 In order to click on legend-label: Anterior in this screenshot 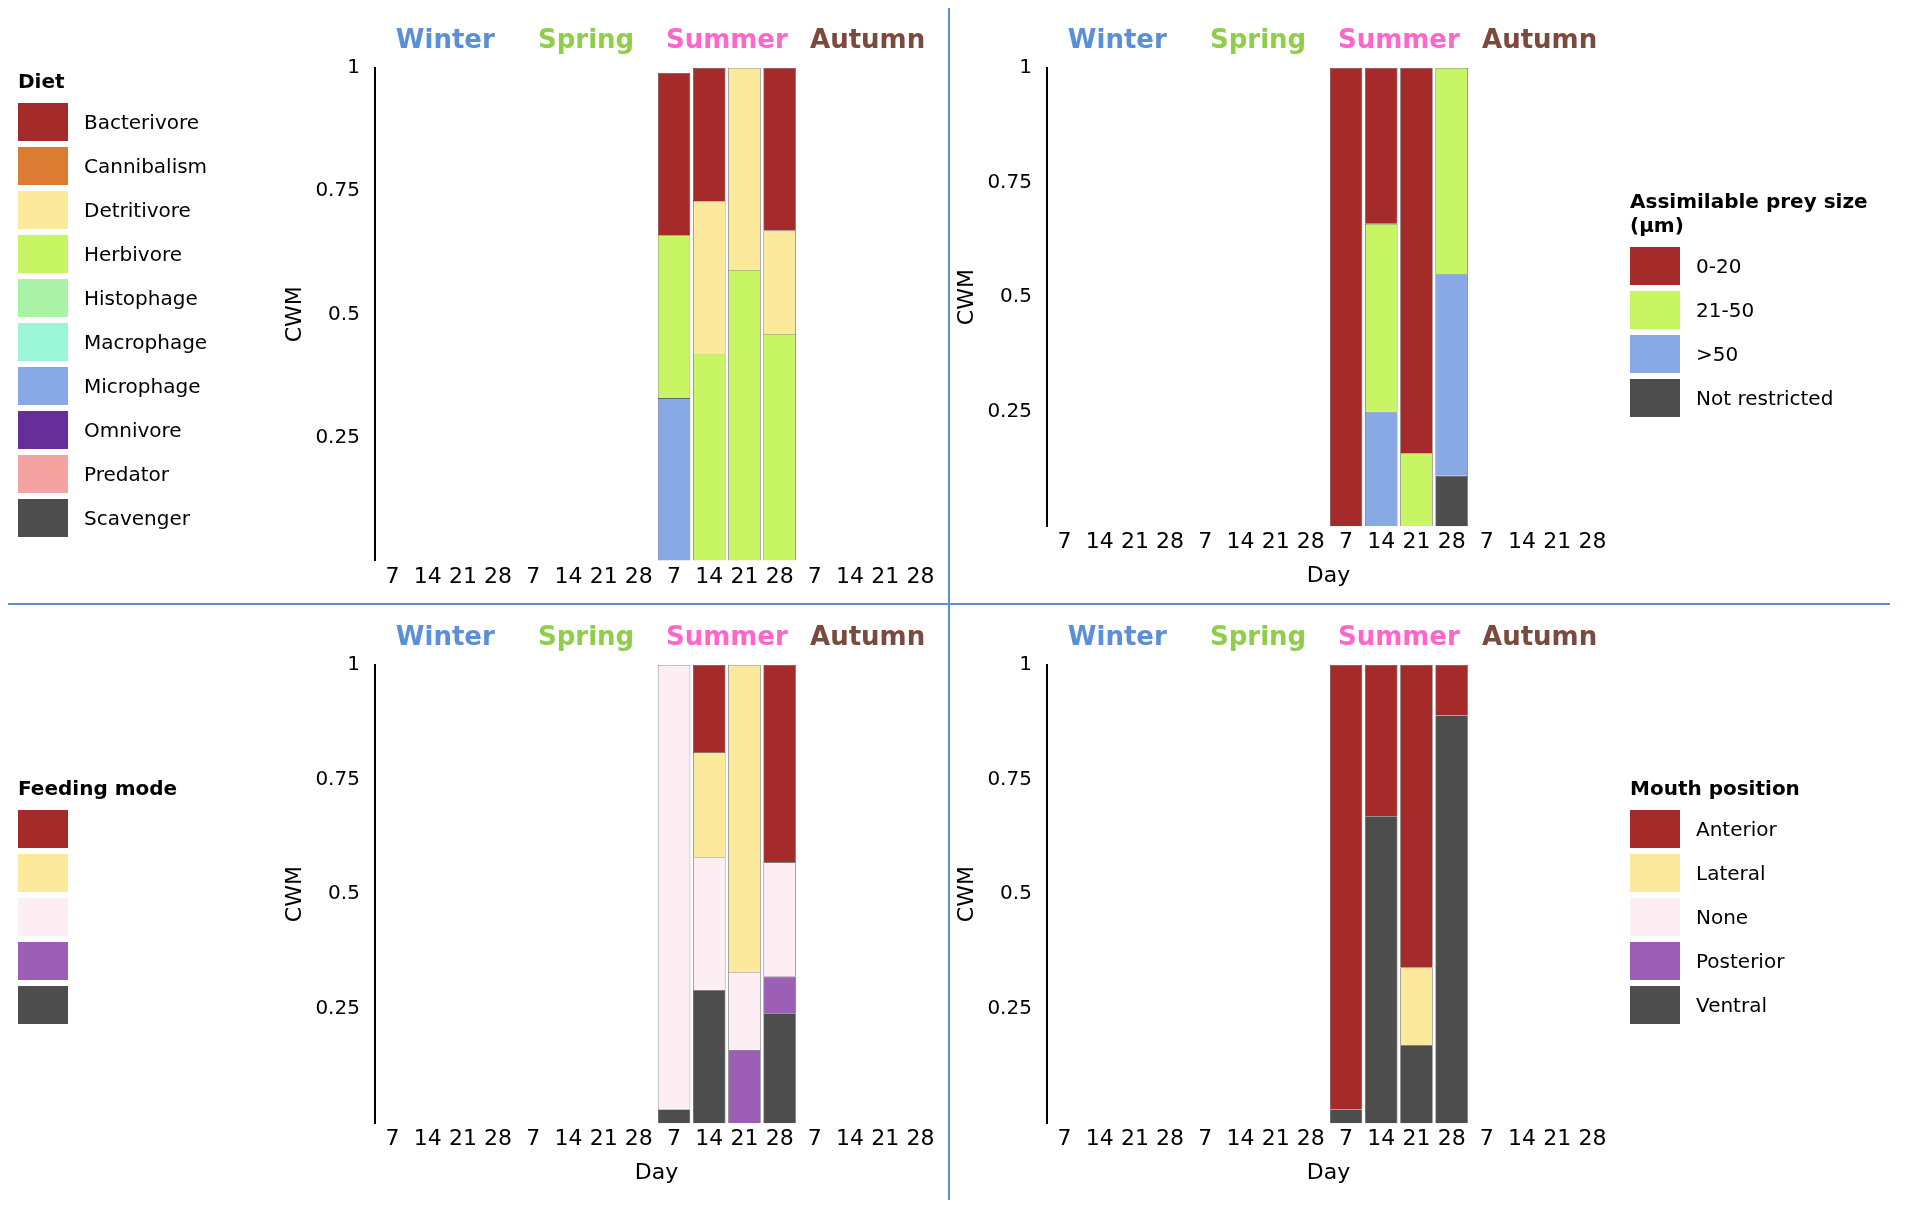, I will do `click(1736, 828)`.